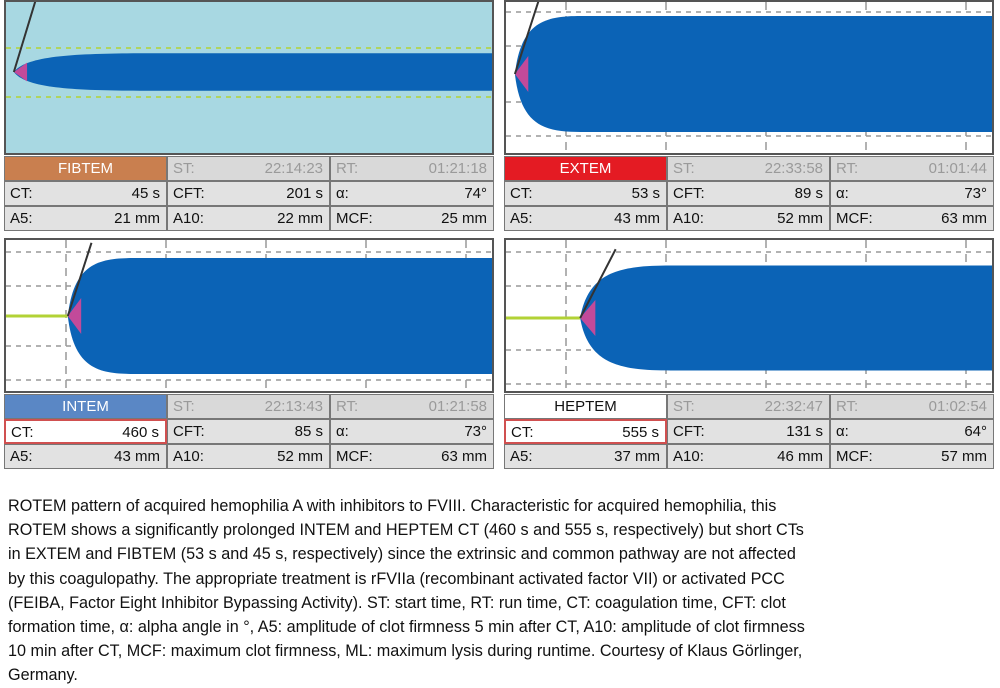  Describe the element at coordinates (304, 193) in the screenshot. I see `cft-value: 201 s` at that location.